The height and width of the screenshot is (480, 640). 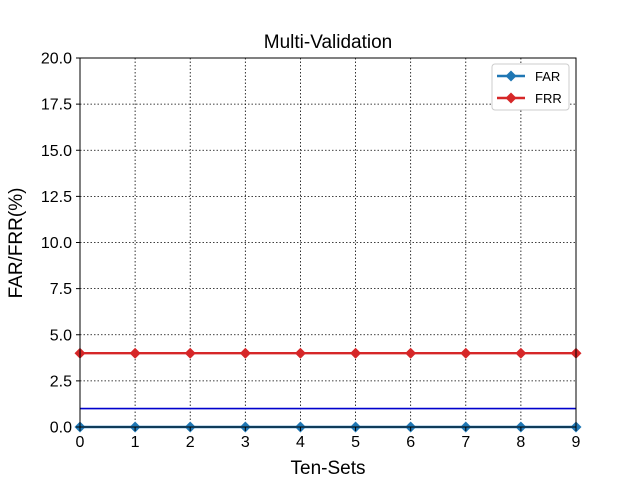 I want to click on y-tick-label: 20.0, so click(x=56, y=59).